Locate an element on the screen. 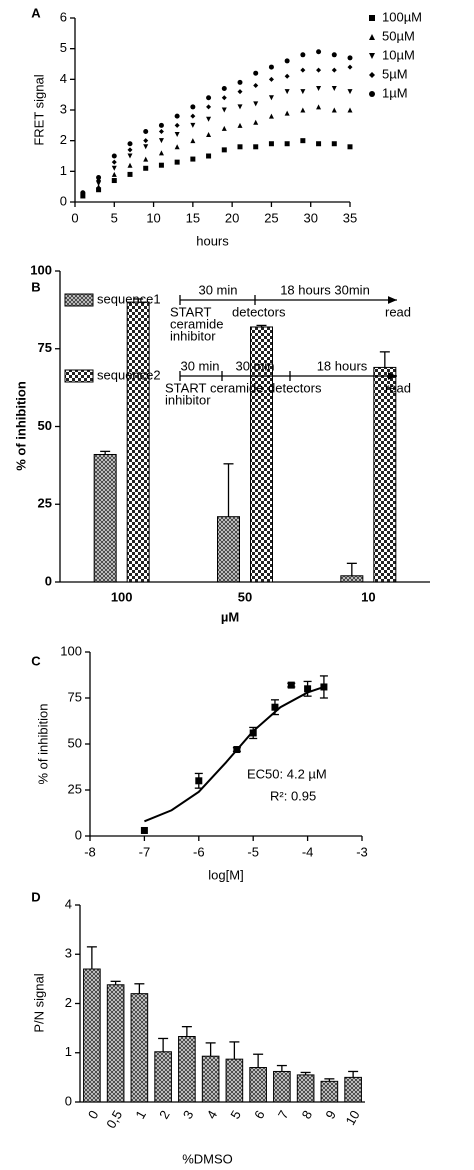 The width and height of the screenshot is (474, 1170). x-tick-label: 20 is located at coordinates (232, 217).